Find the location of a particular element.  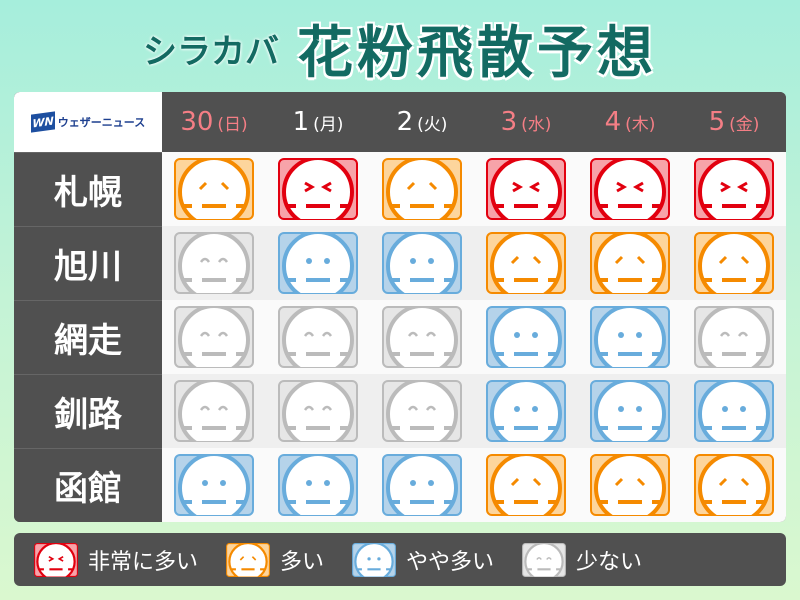

date-header: 4 (木) is located at coordinates (630, 122).